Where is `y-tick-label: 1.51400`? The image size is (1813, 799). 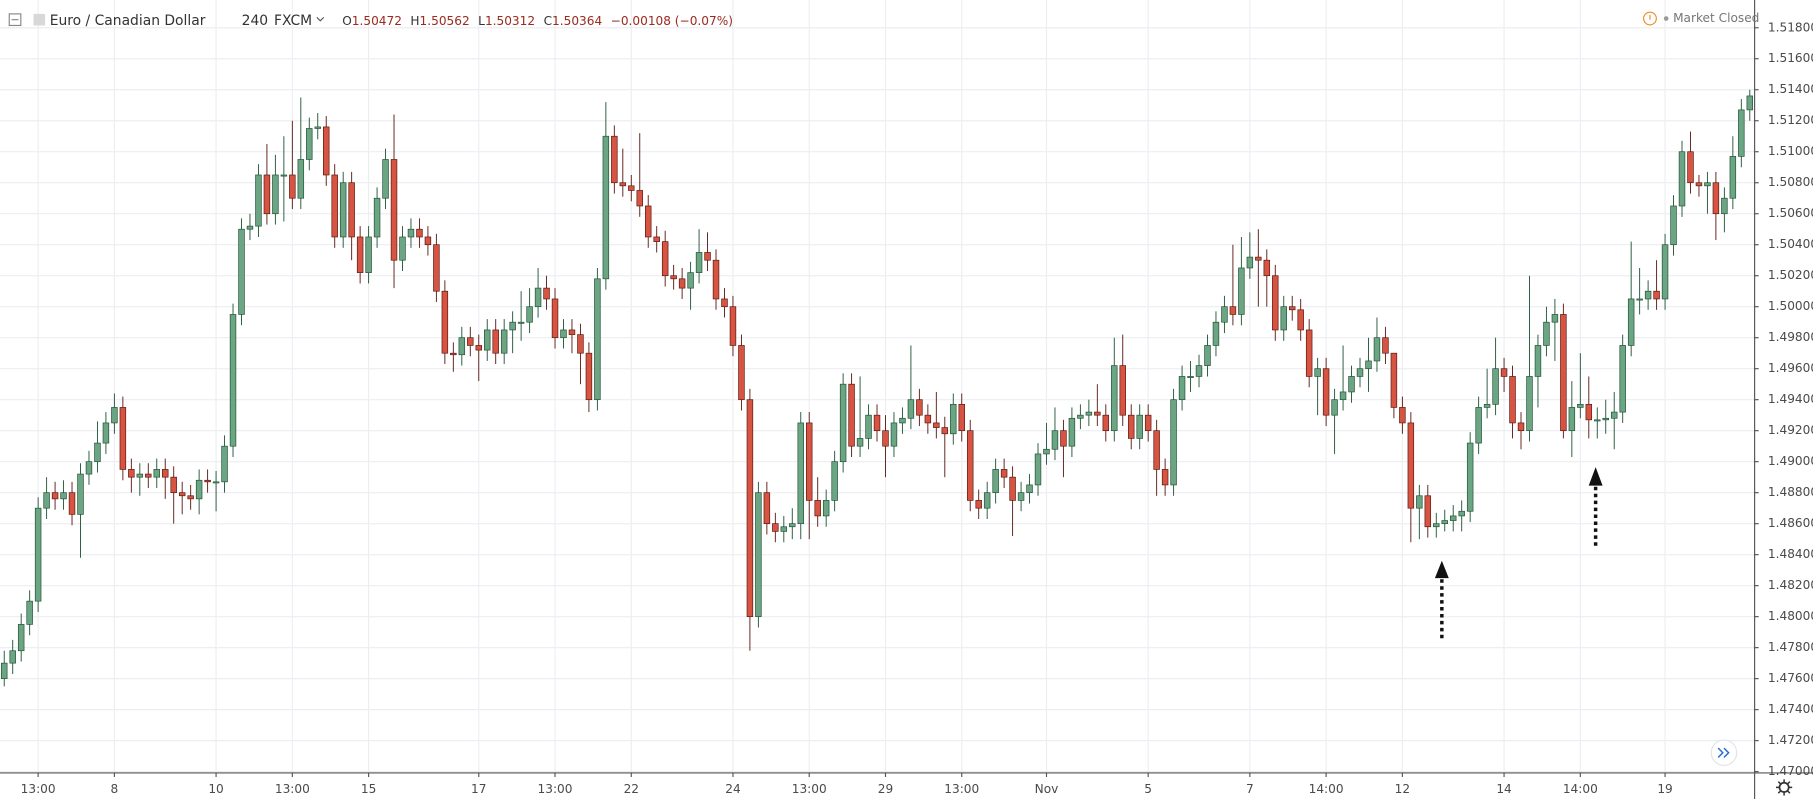 y-tick-label: 1.51400 is located at coordinates (1790, 89).